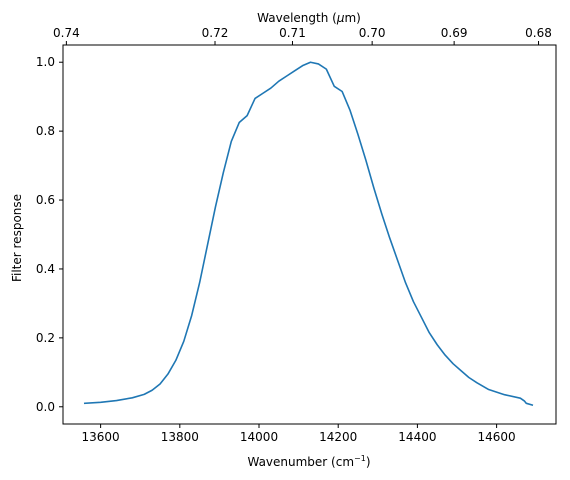 This screenshot has width=570, height=480. What do you see at coordinates (538, 33) in the screenshot?
I see `top-tick-label: 0.68` at bounding box center [538, 33].